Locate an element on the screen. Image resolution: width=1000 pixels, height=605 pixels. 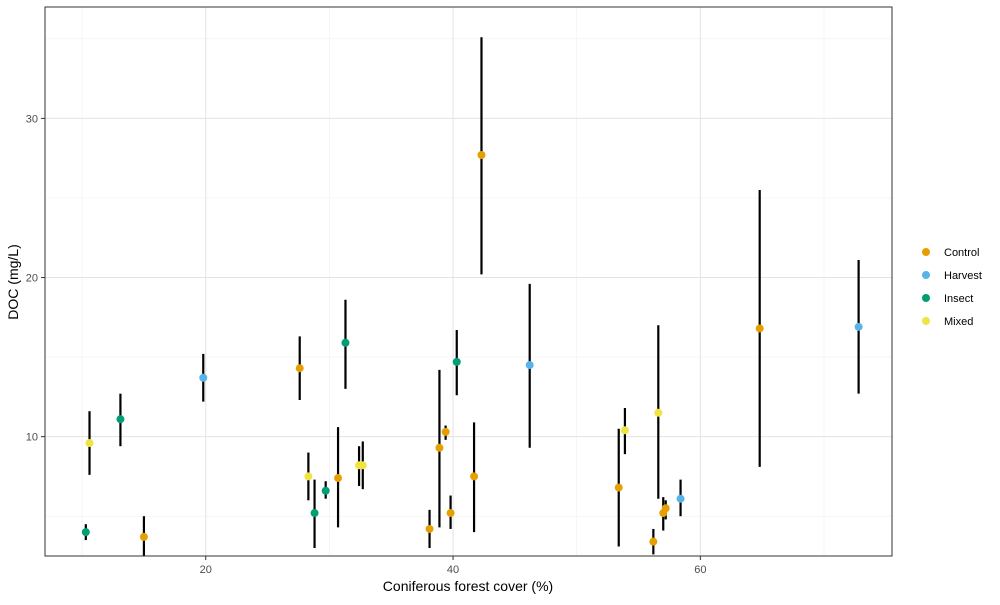
y-tick-label: 20 is located at coordinates (32, 279).